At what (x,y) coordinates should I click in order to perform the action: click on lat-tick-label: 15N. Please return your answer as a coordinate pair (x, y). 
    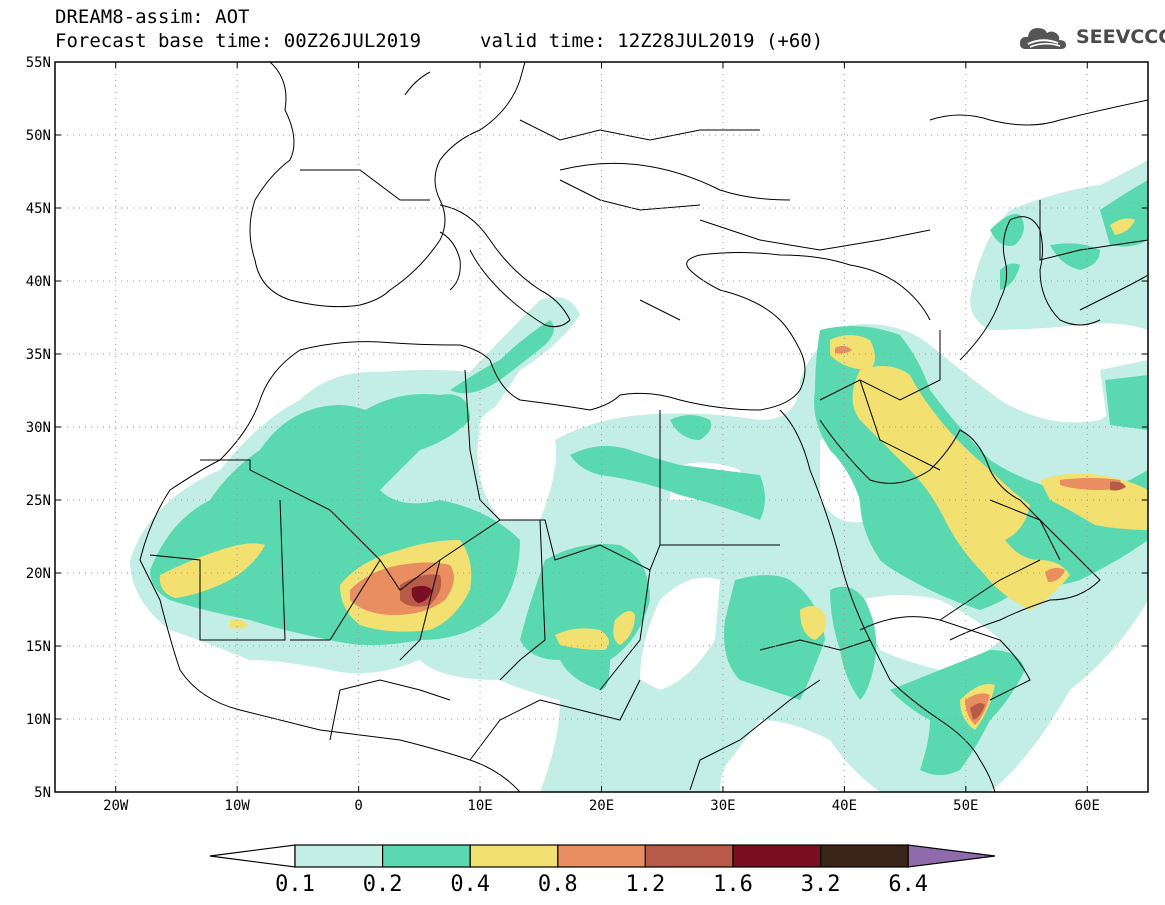
    Looking at the image, I should click on (38, 647).